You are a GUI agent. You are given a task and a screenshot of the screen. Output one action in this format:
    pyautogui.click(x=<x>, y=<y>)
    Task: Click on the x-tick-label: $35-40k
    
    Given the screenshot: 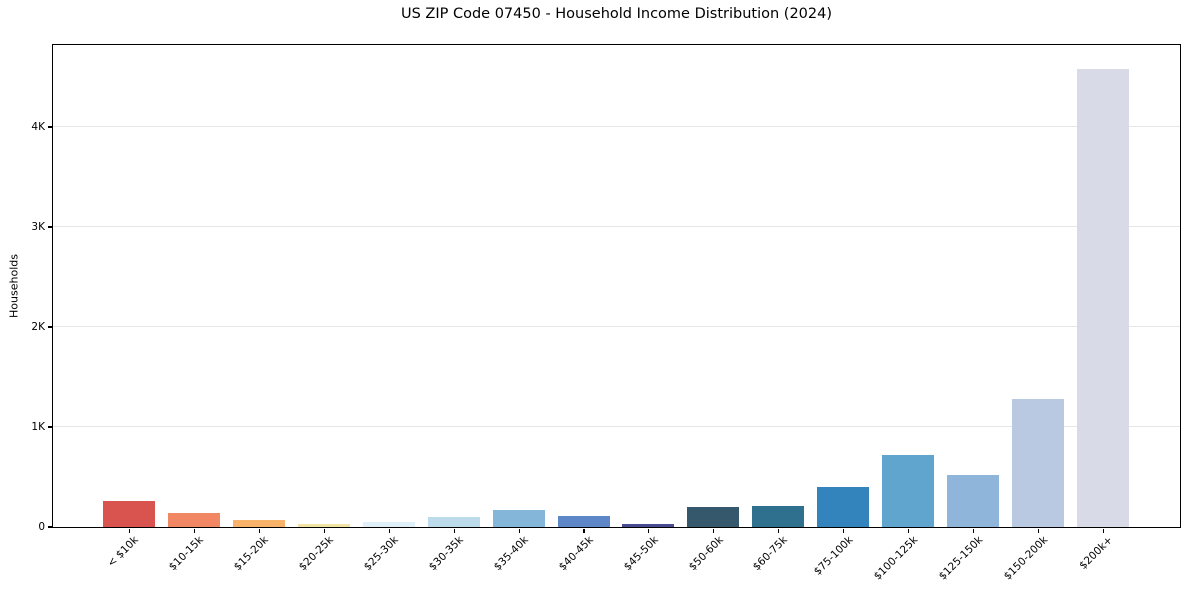 What is the action you would take?
    pyautogui.click(x=511, y=554)
    